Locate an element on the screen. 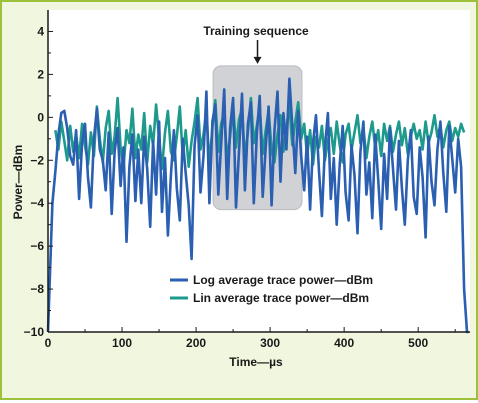 The width and height of the screenshot is (478, 403). x-tick-label: 500 is located at coordinates (418, 343).